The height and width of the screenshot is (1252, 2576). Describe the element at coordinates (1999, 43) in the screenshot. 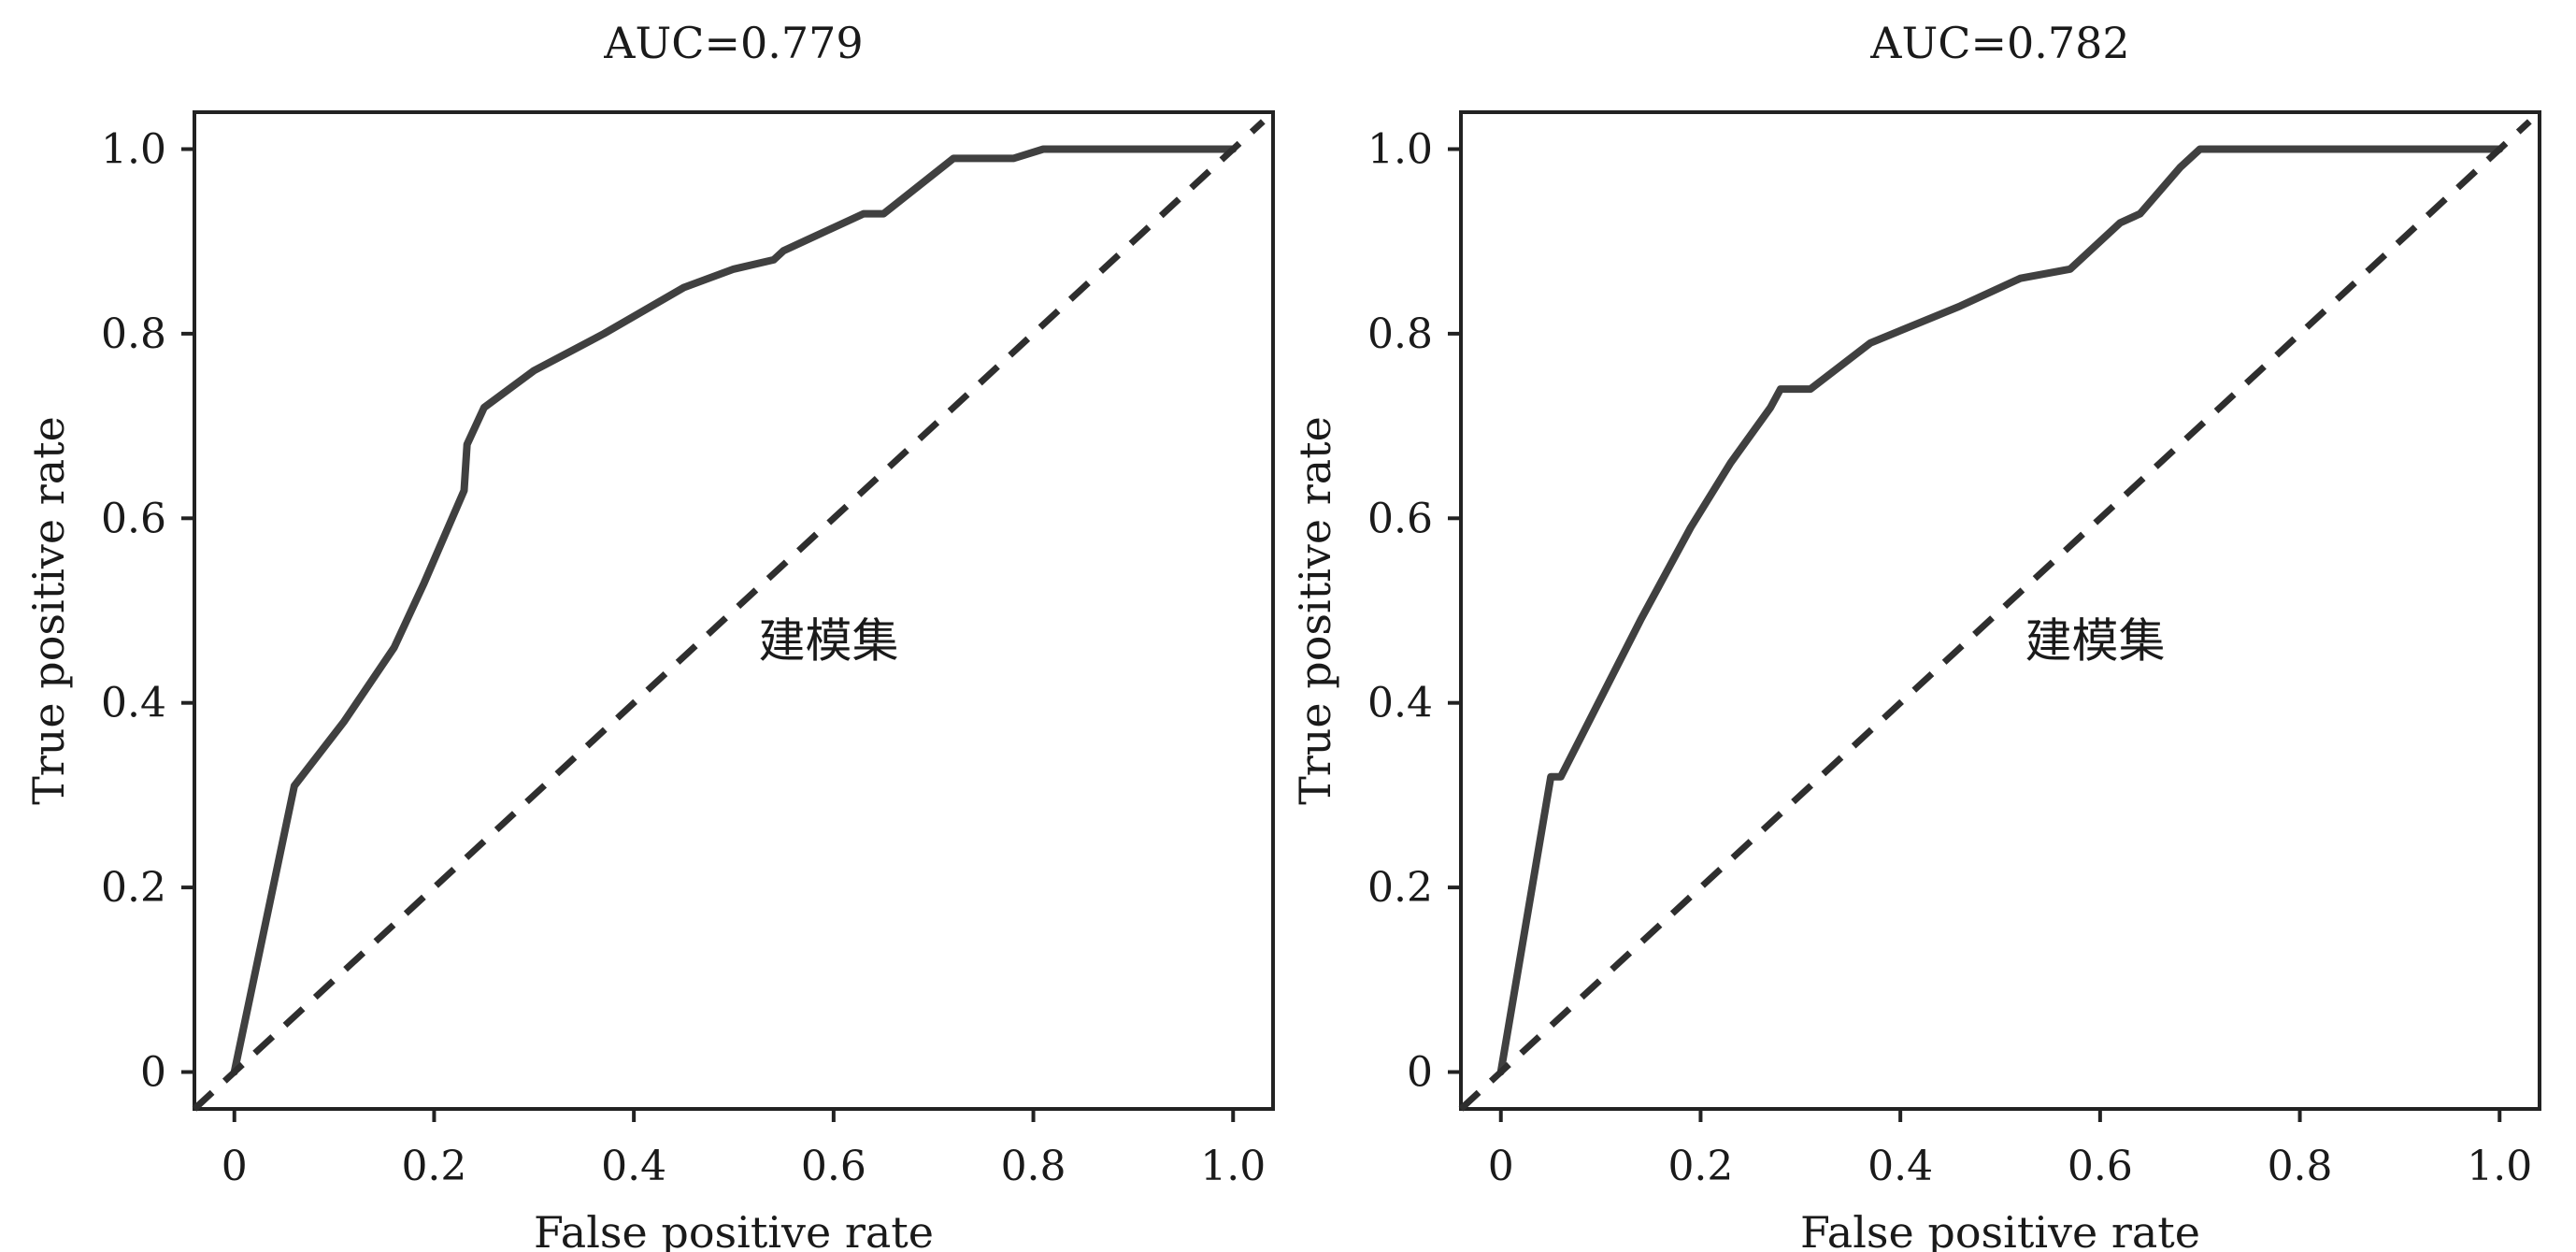

I see `chart-title: AUC=0.782` at that location.